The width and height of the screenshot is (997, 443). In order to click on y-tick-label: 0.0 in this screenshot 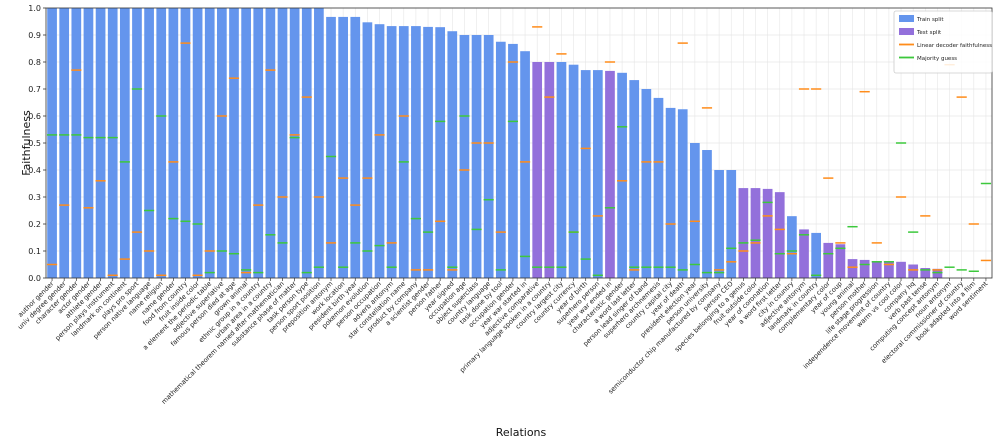, I will do `click(34, 278)`.